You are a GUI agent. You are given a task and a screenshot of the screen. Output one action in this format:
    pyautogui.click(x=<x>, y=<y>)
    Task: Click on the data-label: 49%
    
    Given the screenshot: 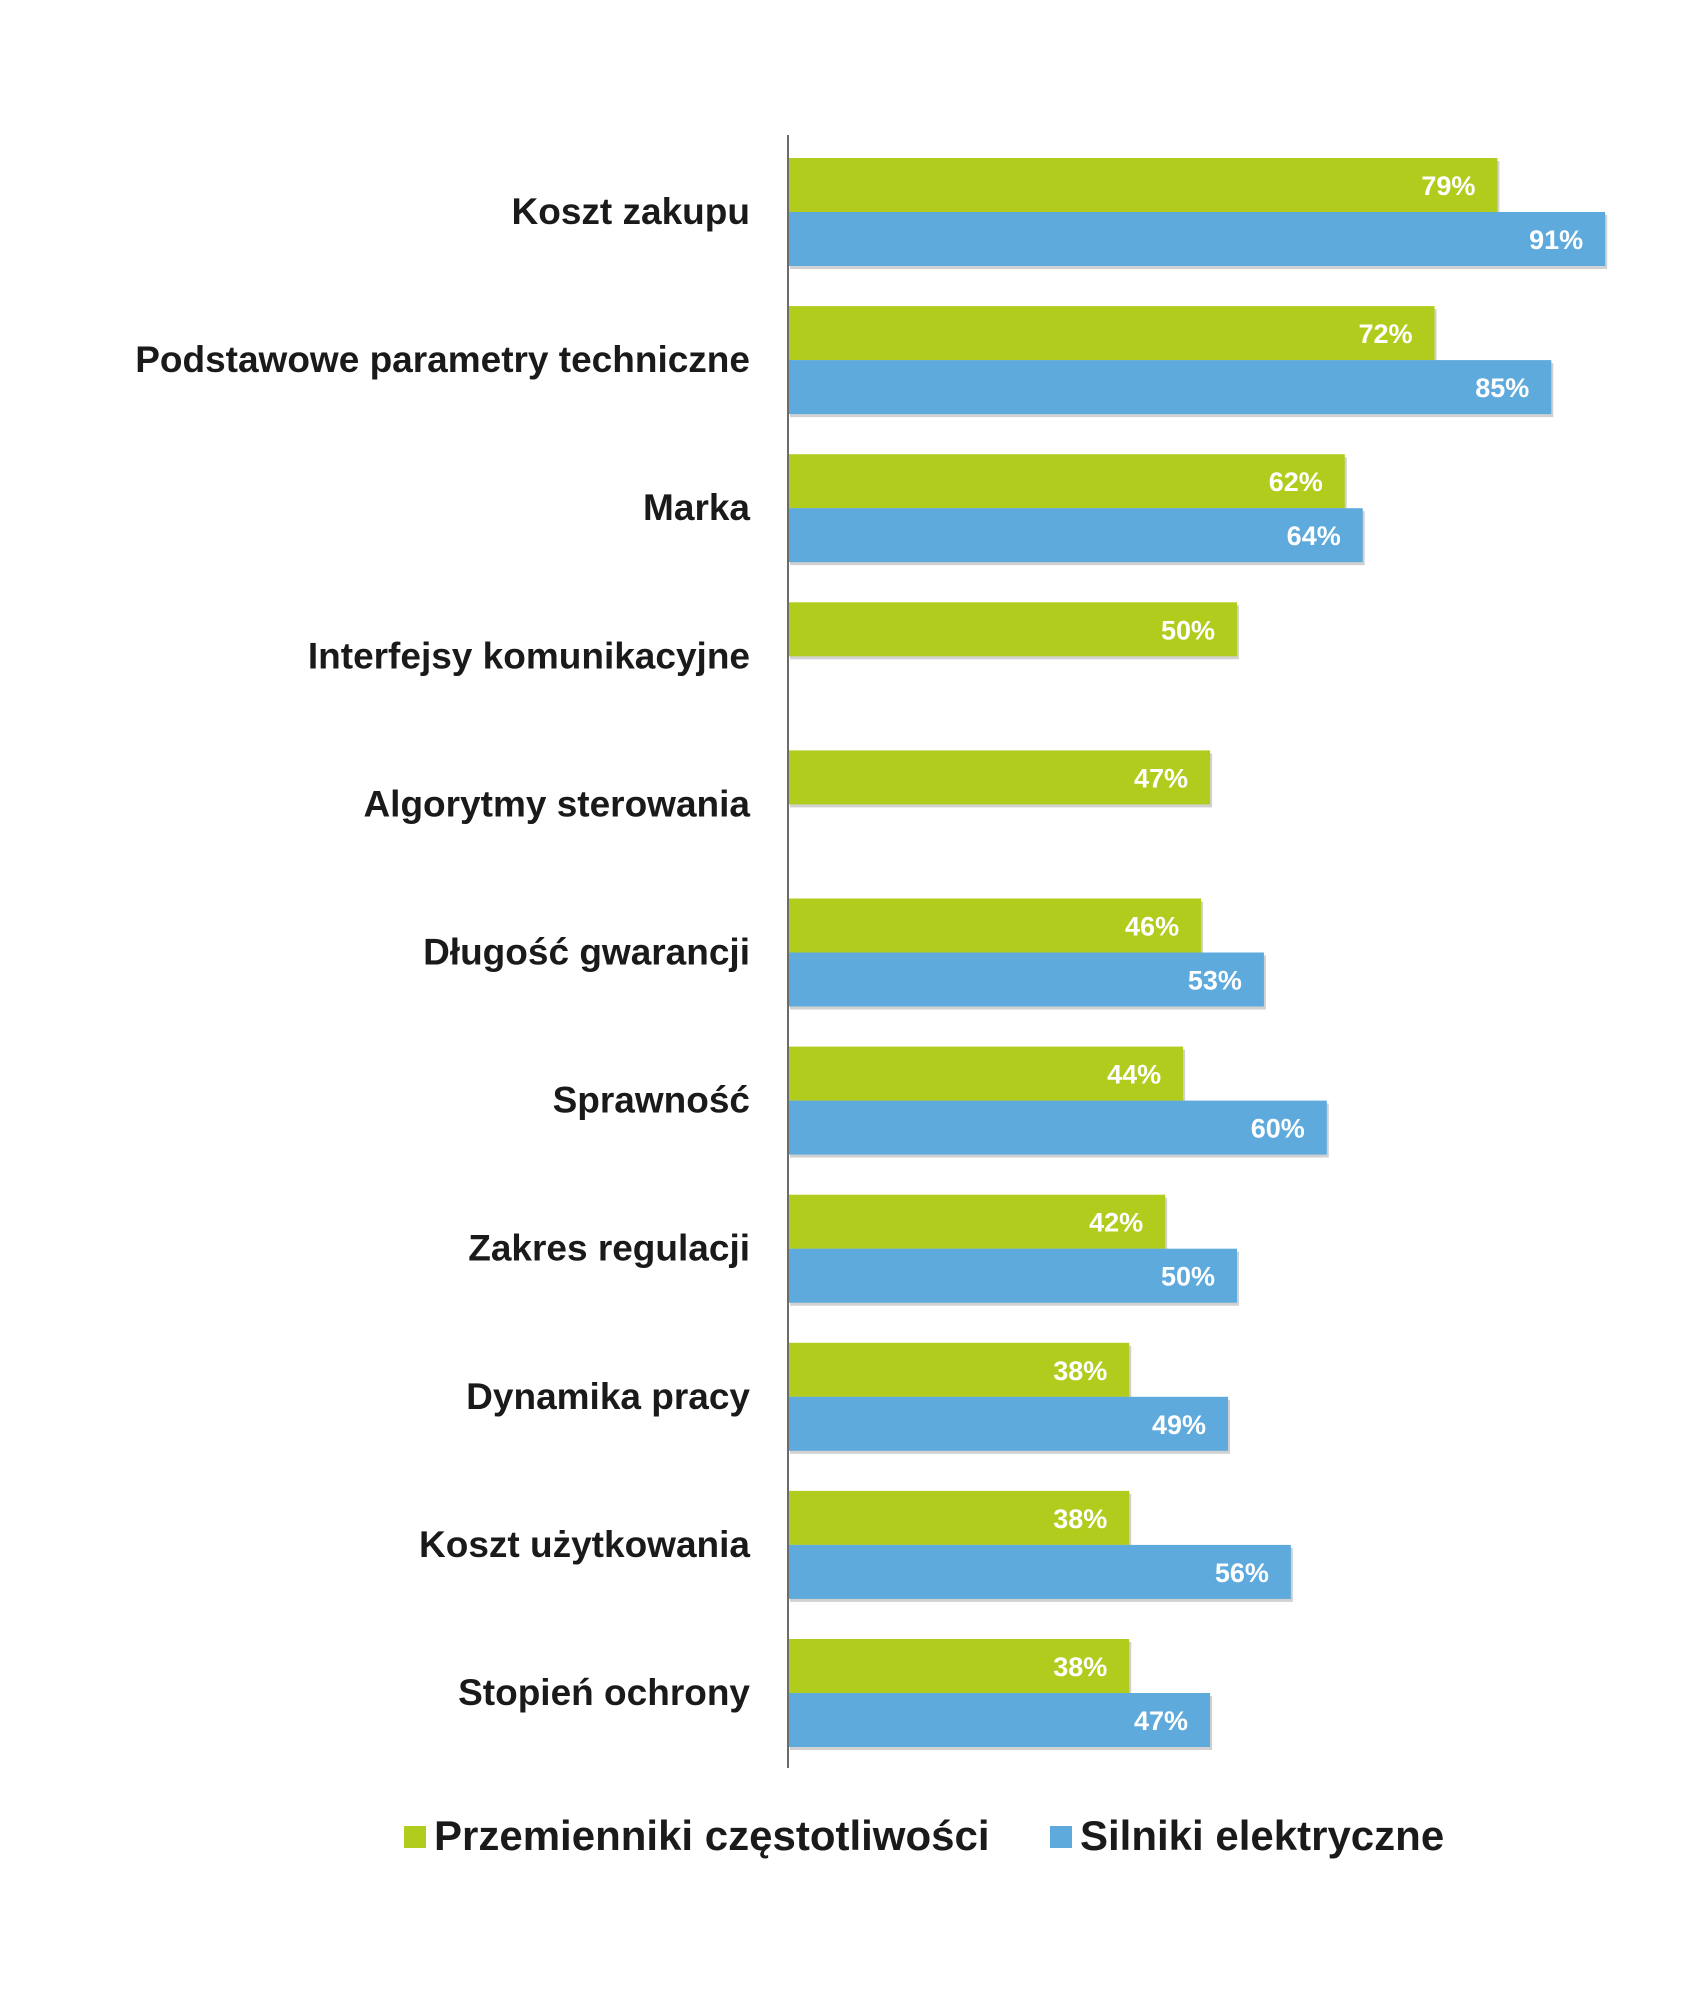 What is the action you would take?
    pyautogui.click(x=1179, y=1425)
    